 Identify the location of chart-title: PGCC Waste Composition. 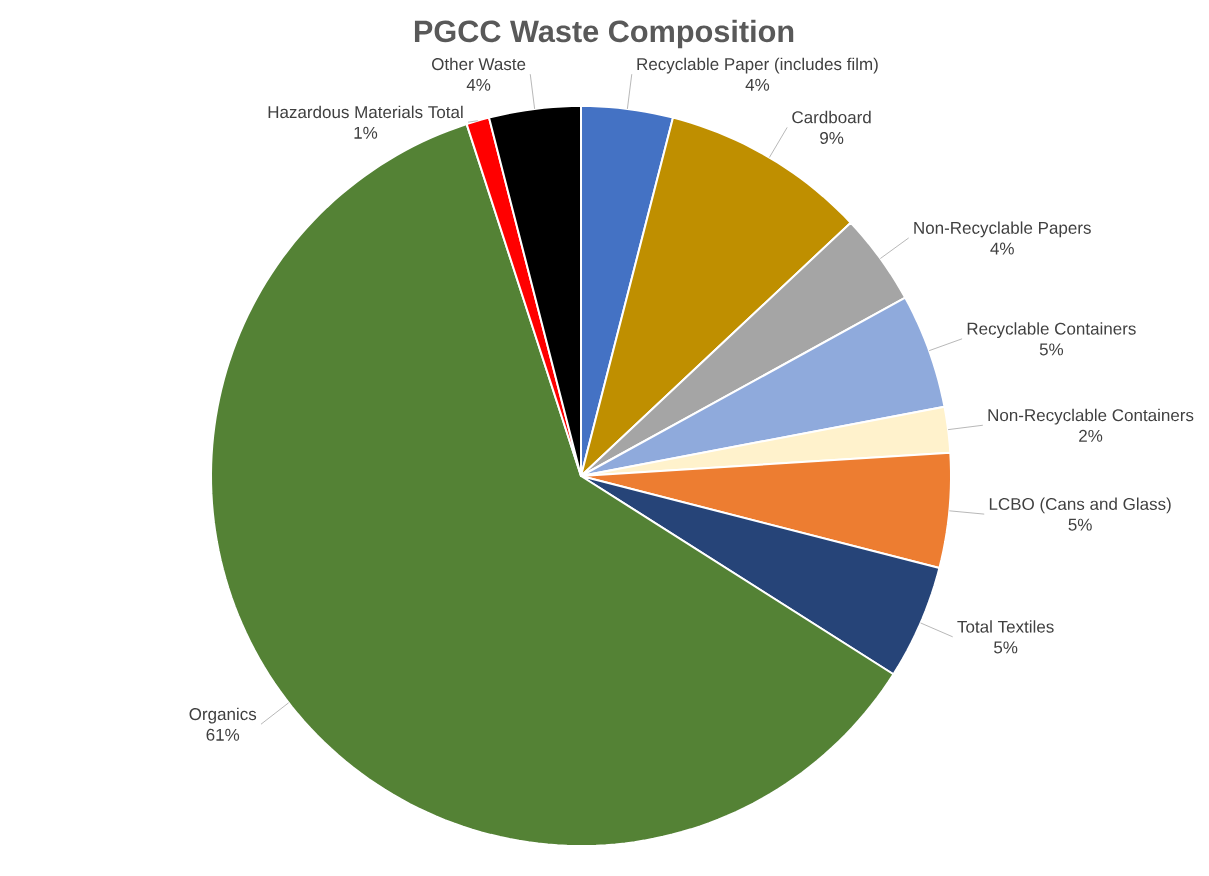
(604, 34).